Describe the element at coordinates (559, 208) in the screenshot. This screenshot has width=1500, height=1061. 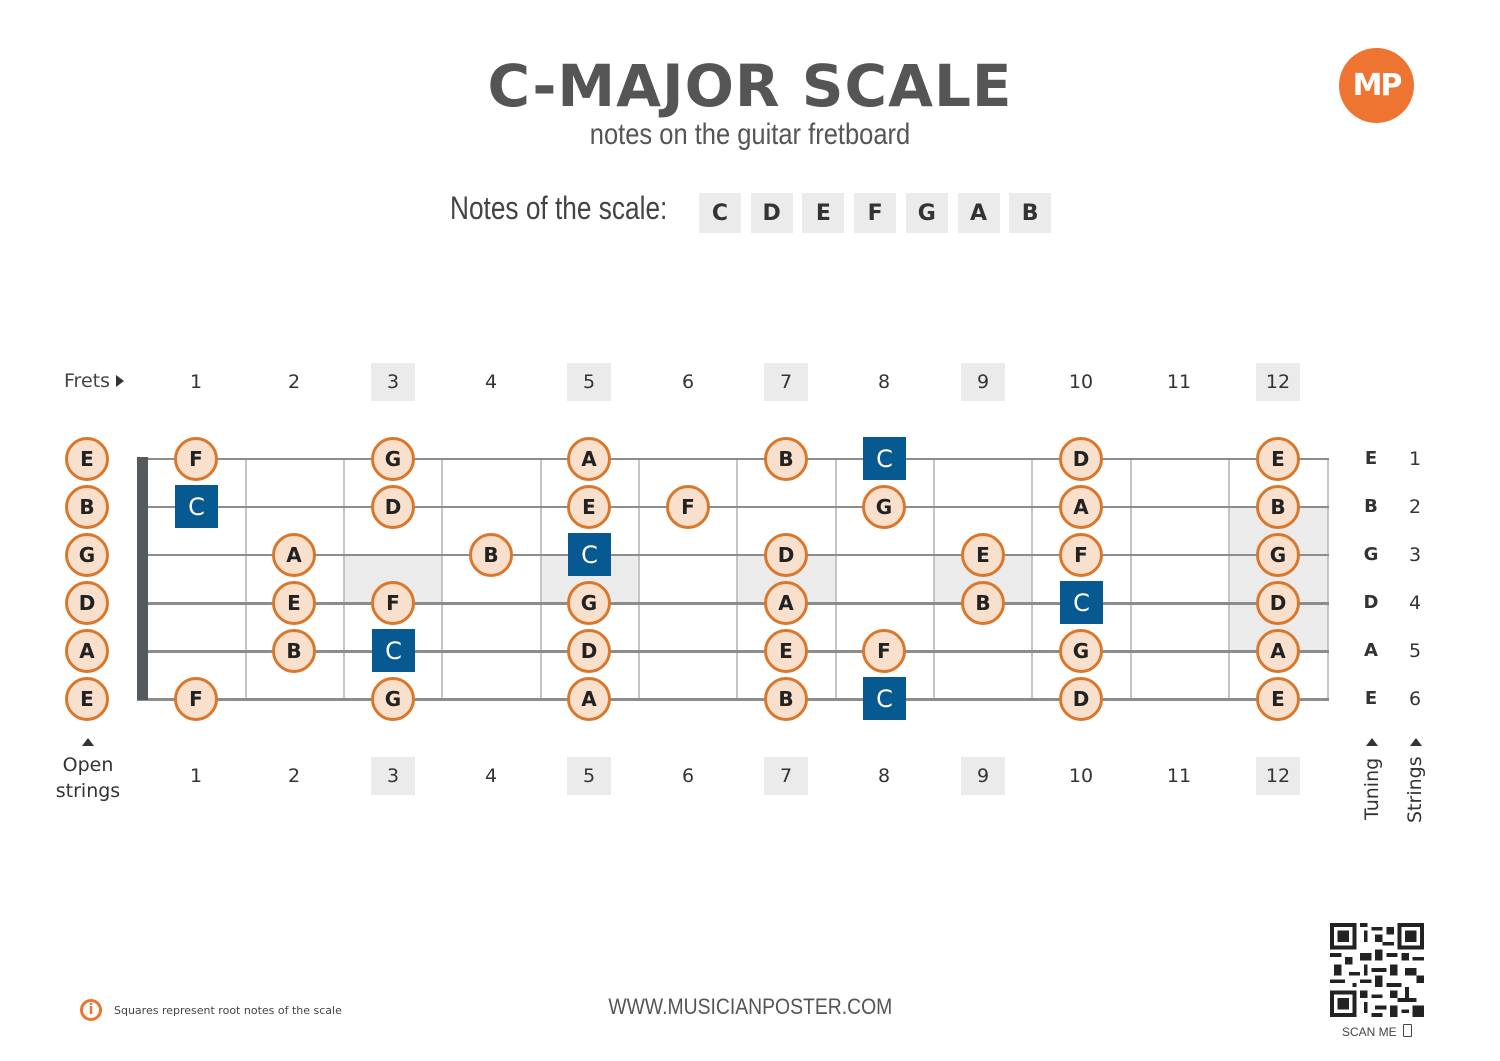
I see `scale-notes-label: Notes of the scale:` at that location.